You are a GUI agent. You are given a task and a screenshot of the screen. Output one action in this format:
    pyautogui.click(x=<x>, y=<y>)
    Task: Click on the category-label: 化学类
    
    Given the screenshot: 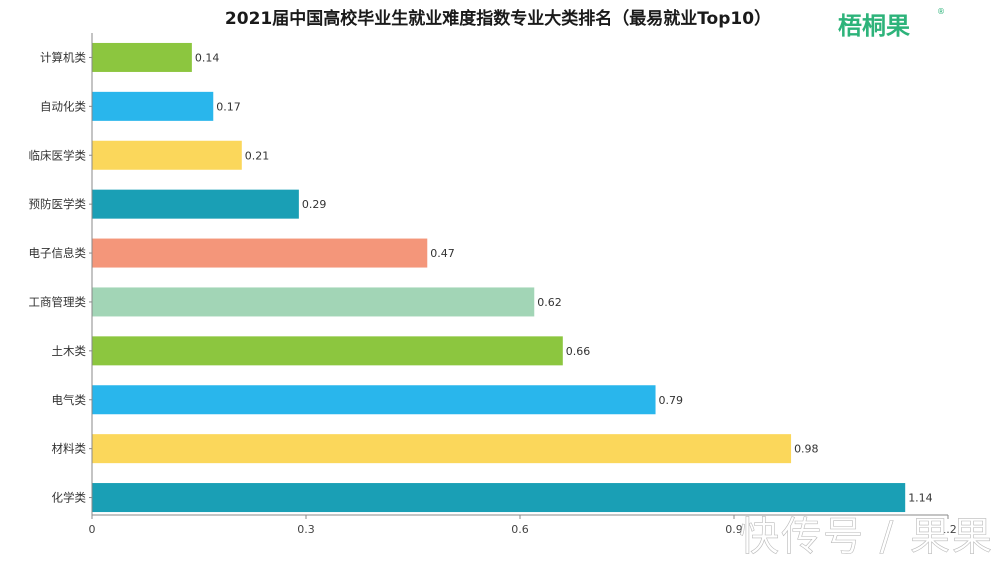 What is the action you would take?
    pyautogui.click(x=69, y=498)
    